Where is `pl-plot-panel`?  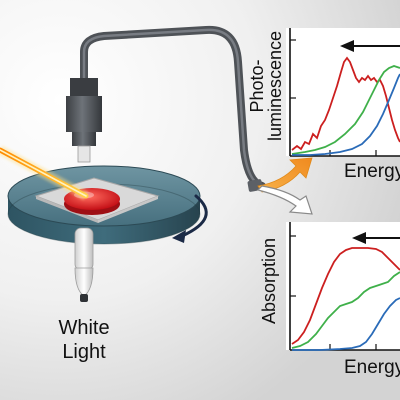 pl-plot-panel is located at coordinates (343, 92).